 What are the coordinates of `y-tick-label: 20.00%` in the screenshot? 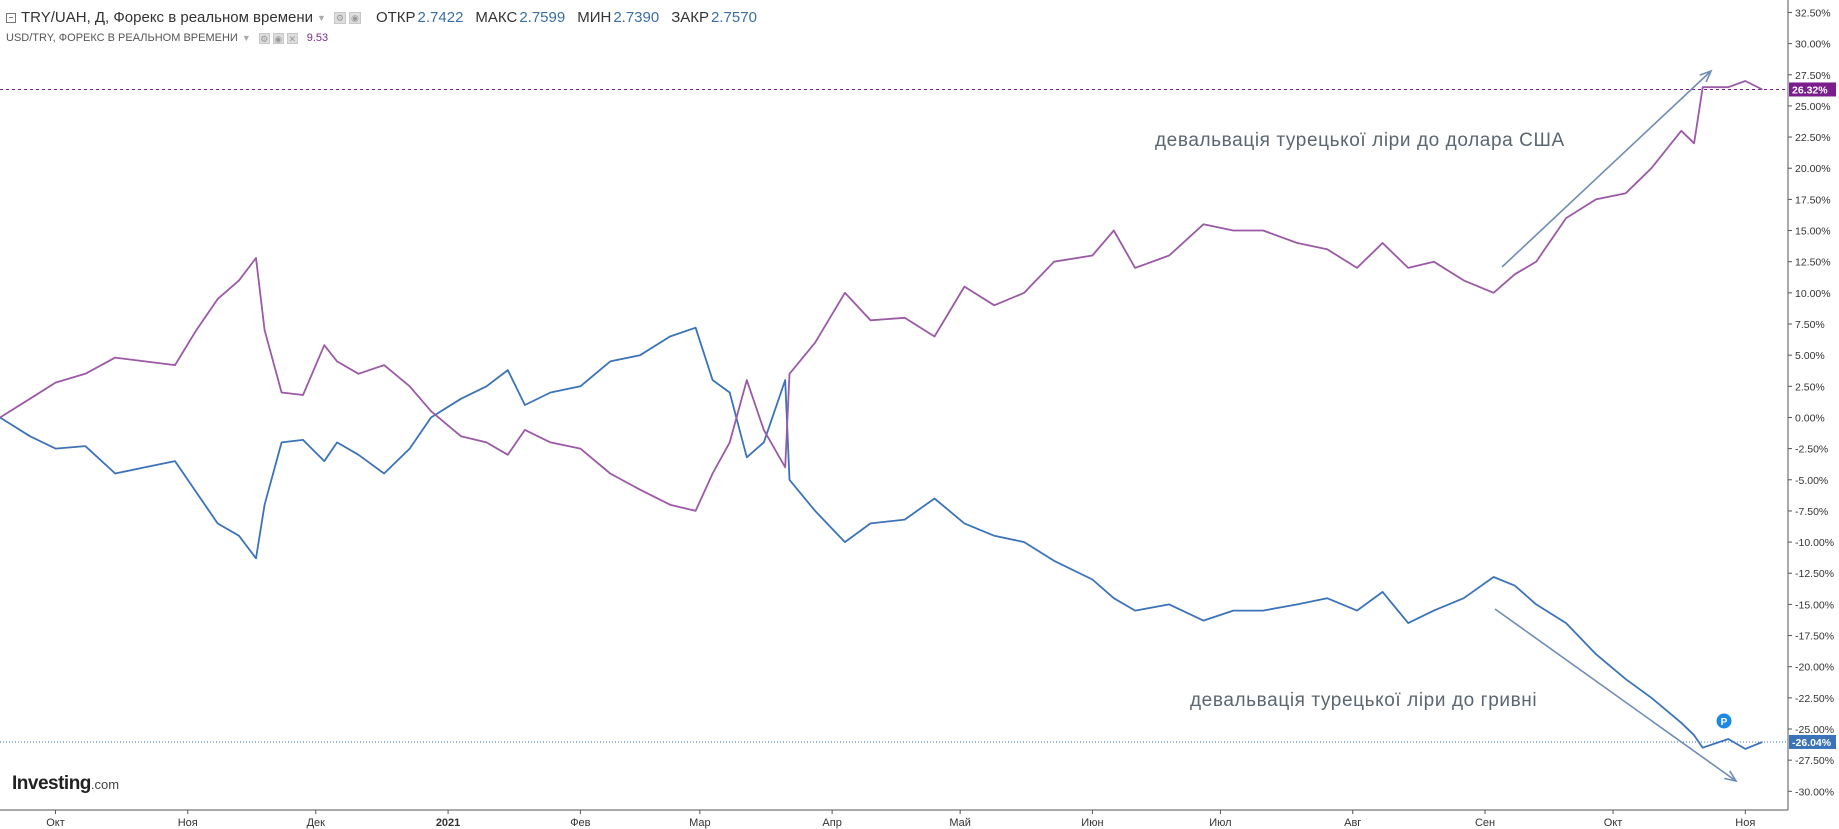 It's located at (1813, 169).